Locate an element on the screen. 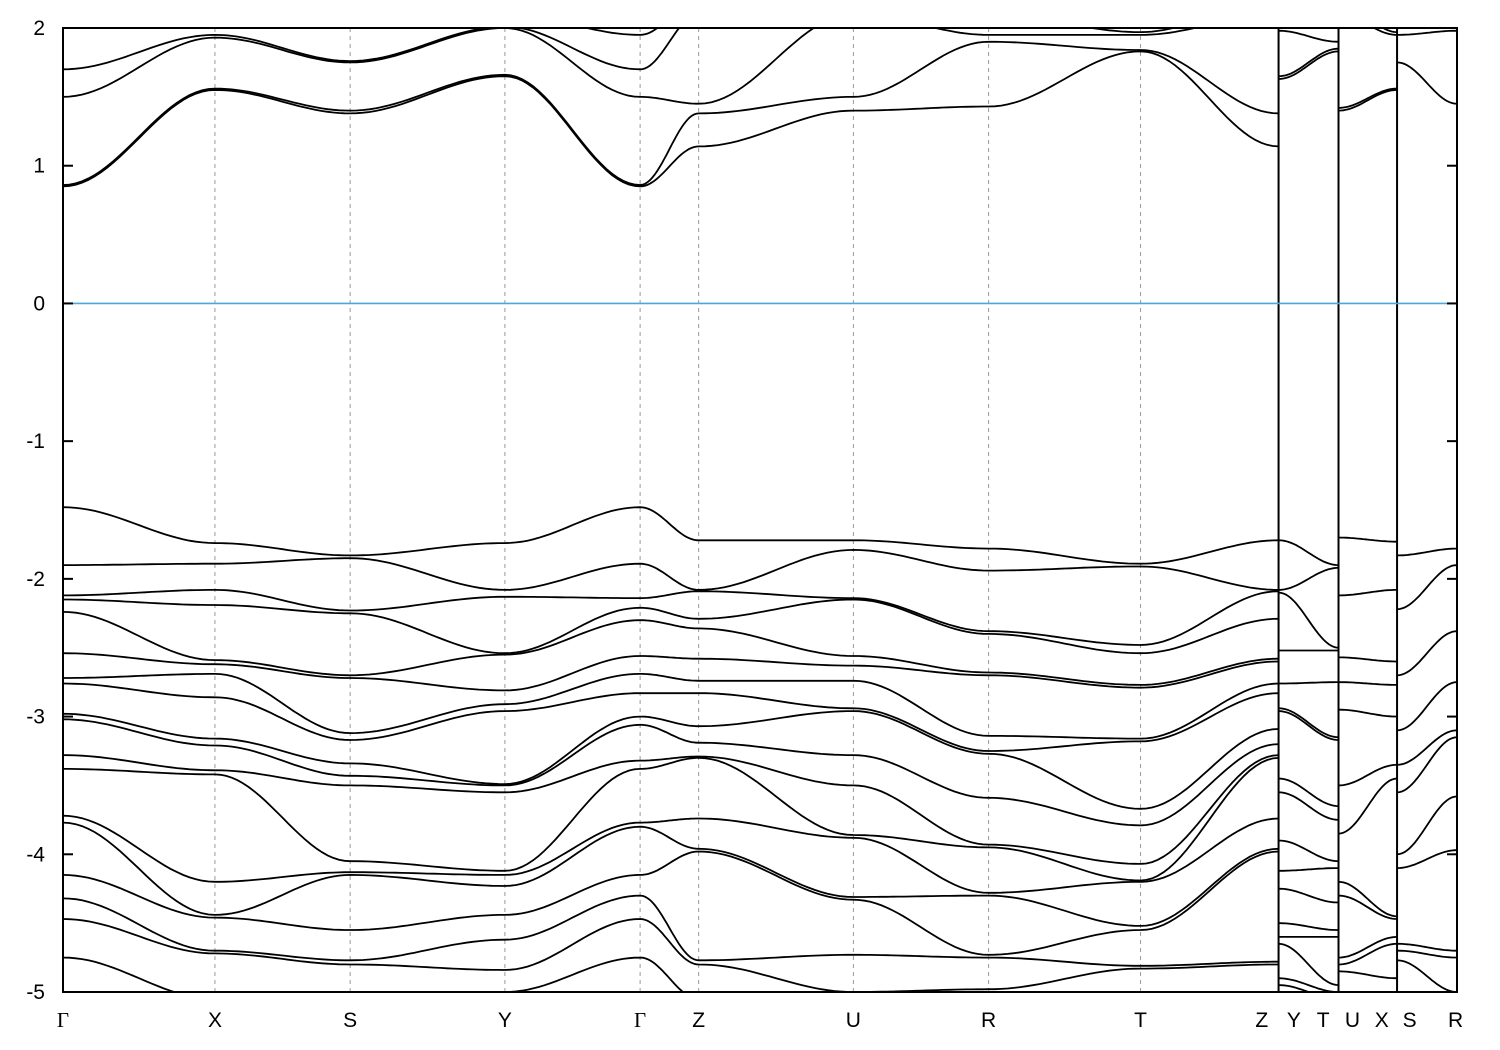 The height and width of the screenshot is (1050, 1500). y-tick-label: -1 is located at coordinates (35, 441).